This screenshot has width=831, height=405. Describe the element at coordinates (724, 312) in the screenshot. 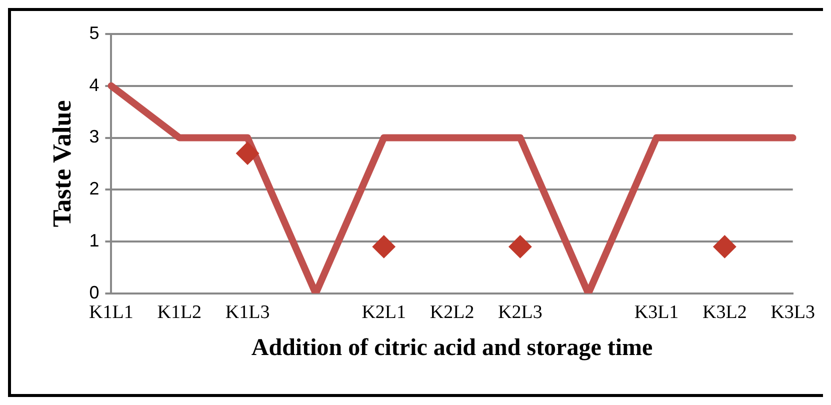

I see `x-tick-label: K3L2` at that location.